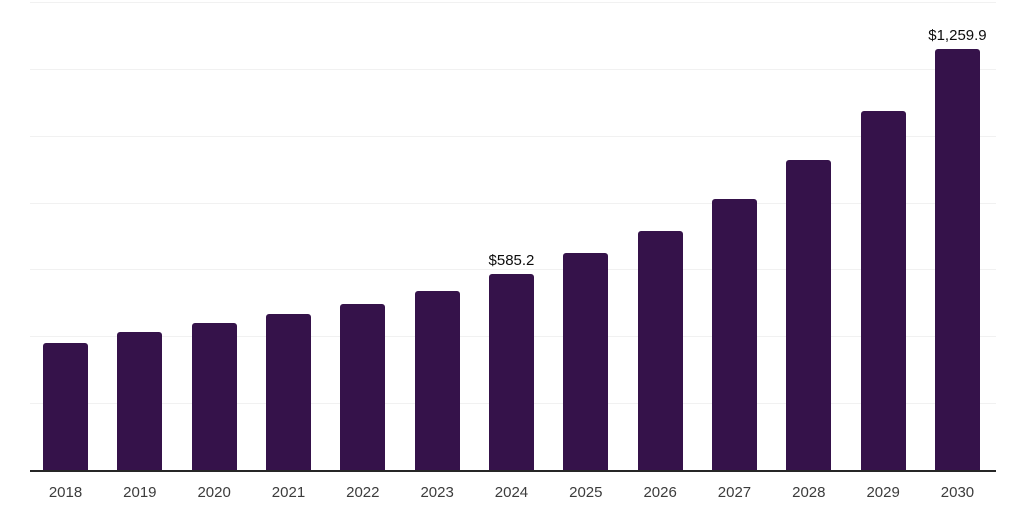 The image size is (1024, 512). I want to click on bar-2029, so click(883, 290).